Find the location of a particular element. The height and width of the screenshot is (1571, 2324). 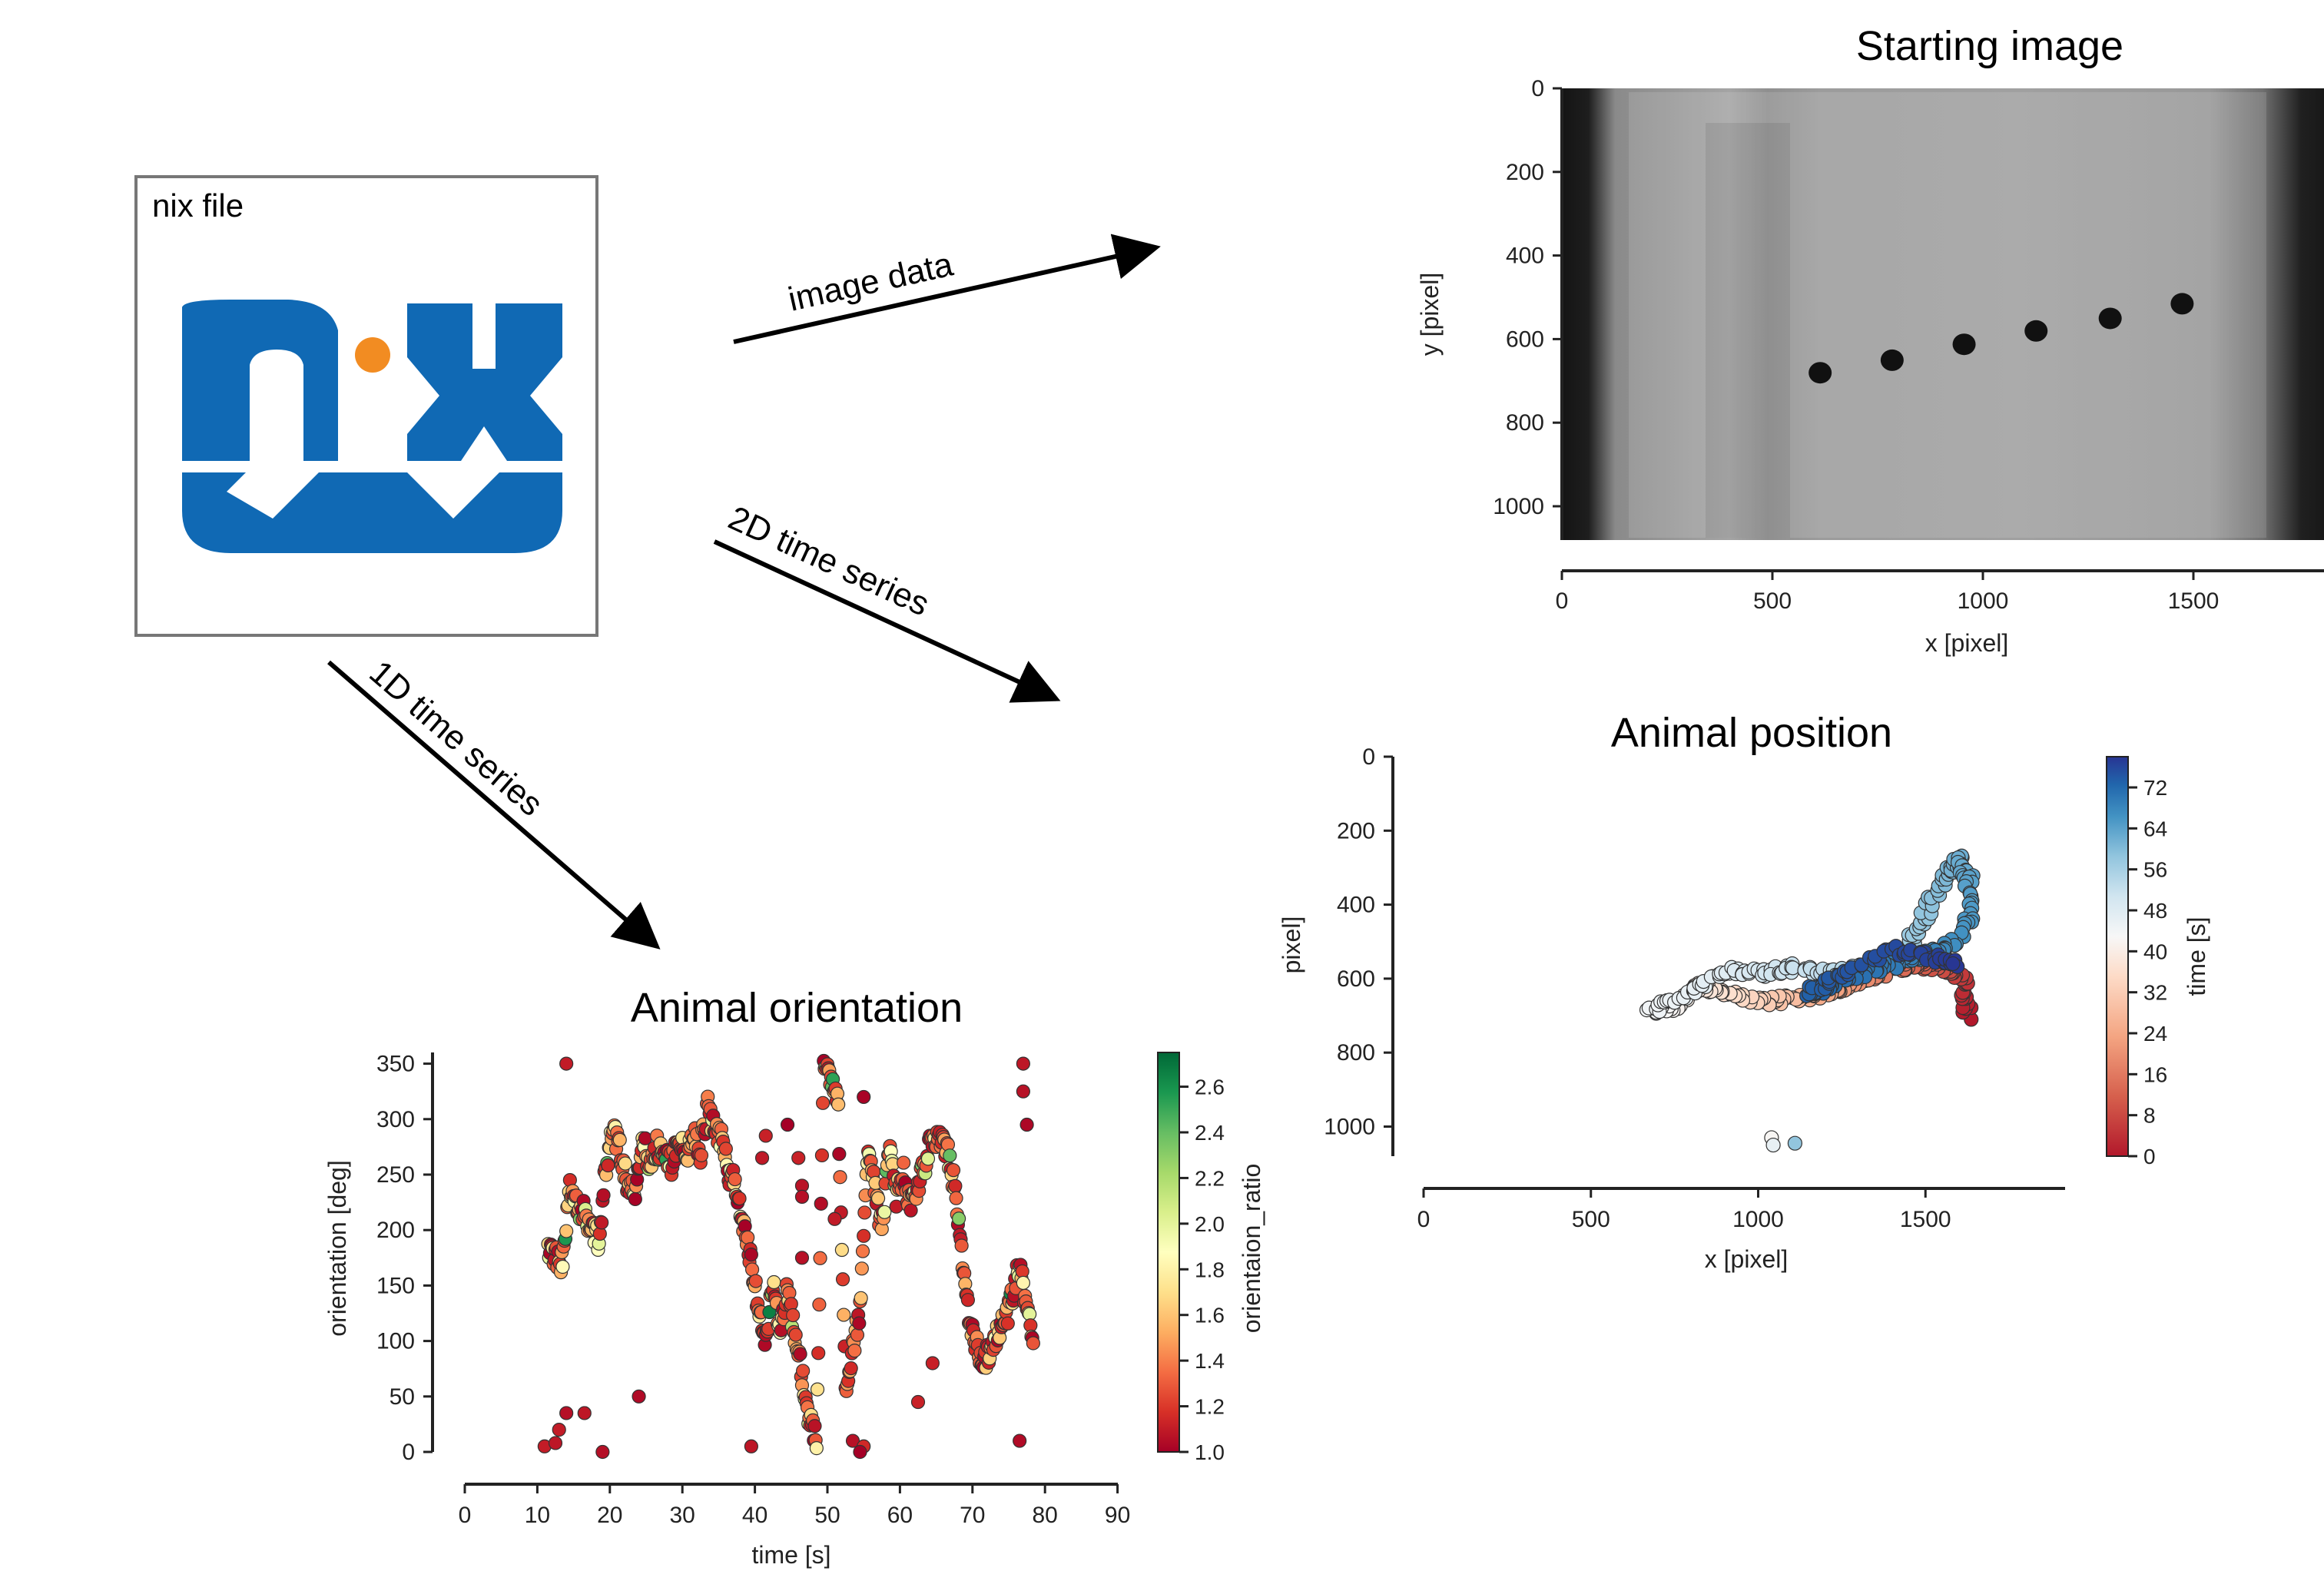

position-colorbar-ticks: 0 8 16 24 32 40 48 56 64 72 is located at coordinates (2147, 972).